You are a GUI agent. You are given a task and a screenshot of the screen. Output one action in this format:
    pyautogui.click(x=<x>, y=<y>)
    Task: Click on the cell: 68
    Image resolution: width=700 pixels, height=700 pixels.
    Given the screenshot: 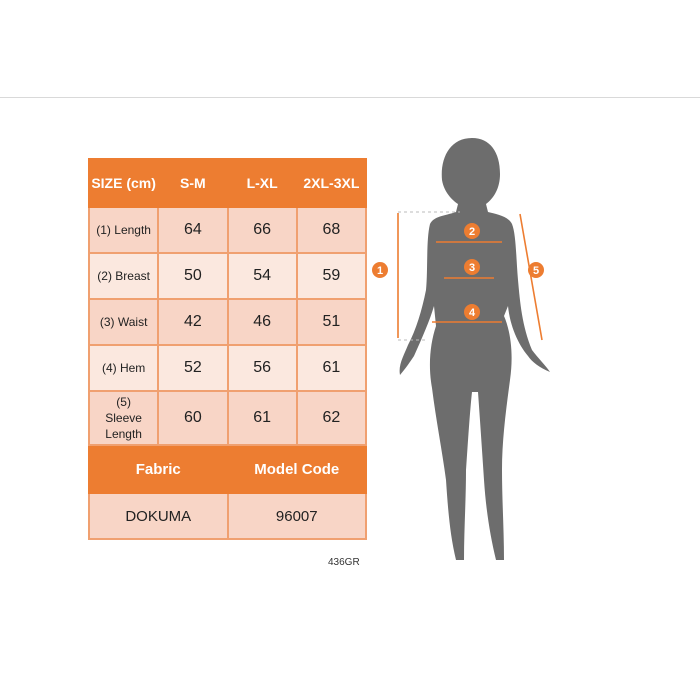 What is the action you would take?
    pyautogui.click(x=331, y=230)
    